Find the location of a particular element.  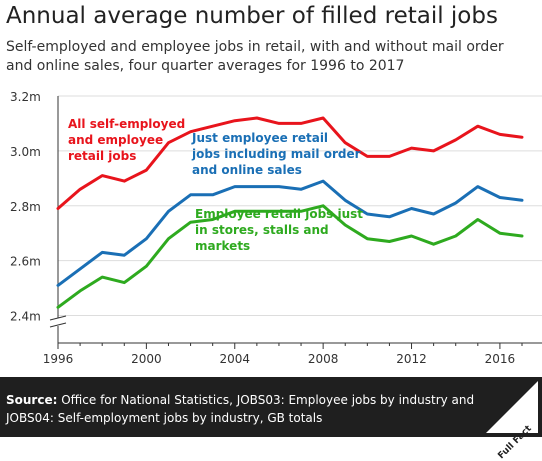

series-label-line: retail jobs is located at coordinates (102, 156).